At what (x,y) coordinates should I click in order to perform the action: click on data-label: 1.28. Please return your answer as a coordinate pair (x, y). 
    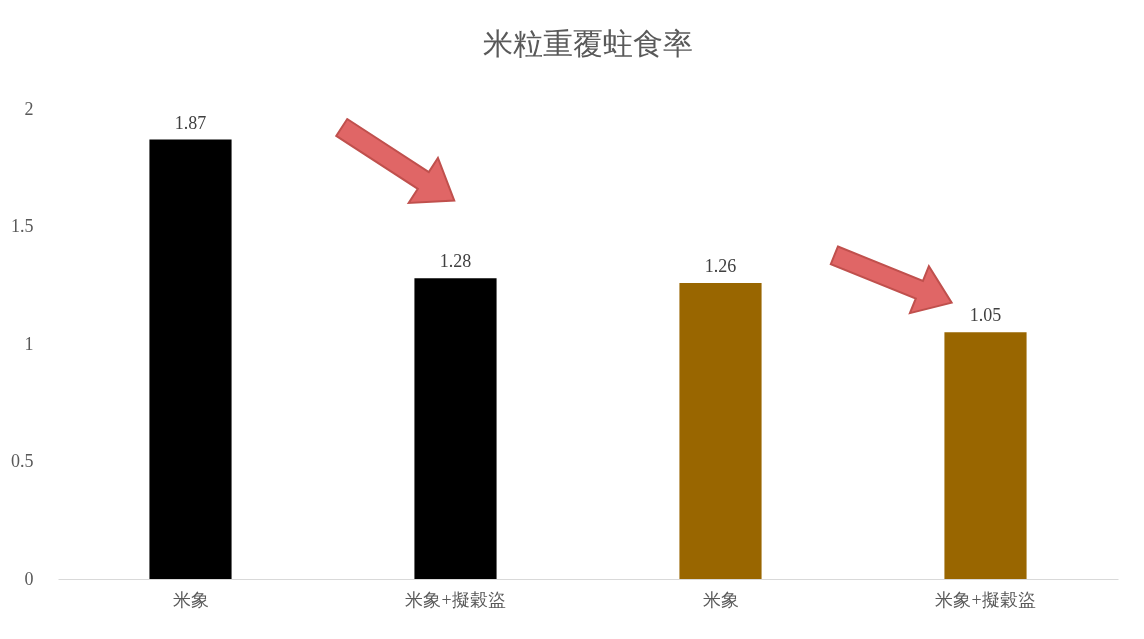
    Looking at the image, I should click on (455, 261).